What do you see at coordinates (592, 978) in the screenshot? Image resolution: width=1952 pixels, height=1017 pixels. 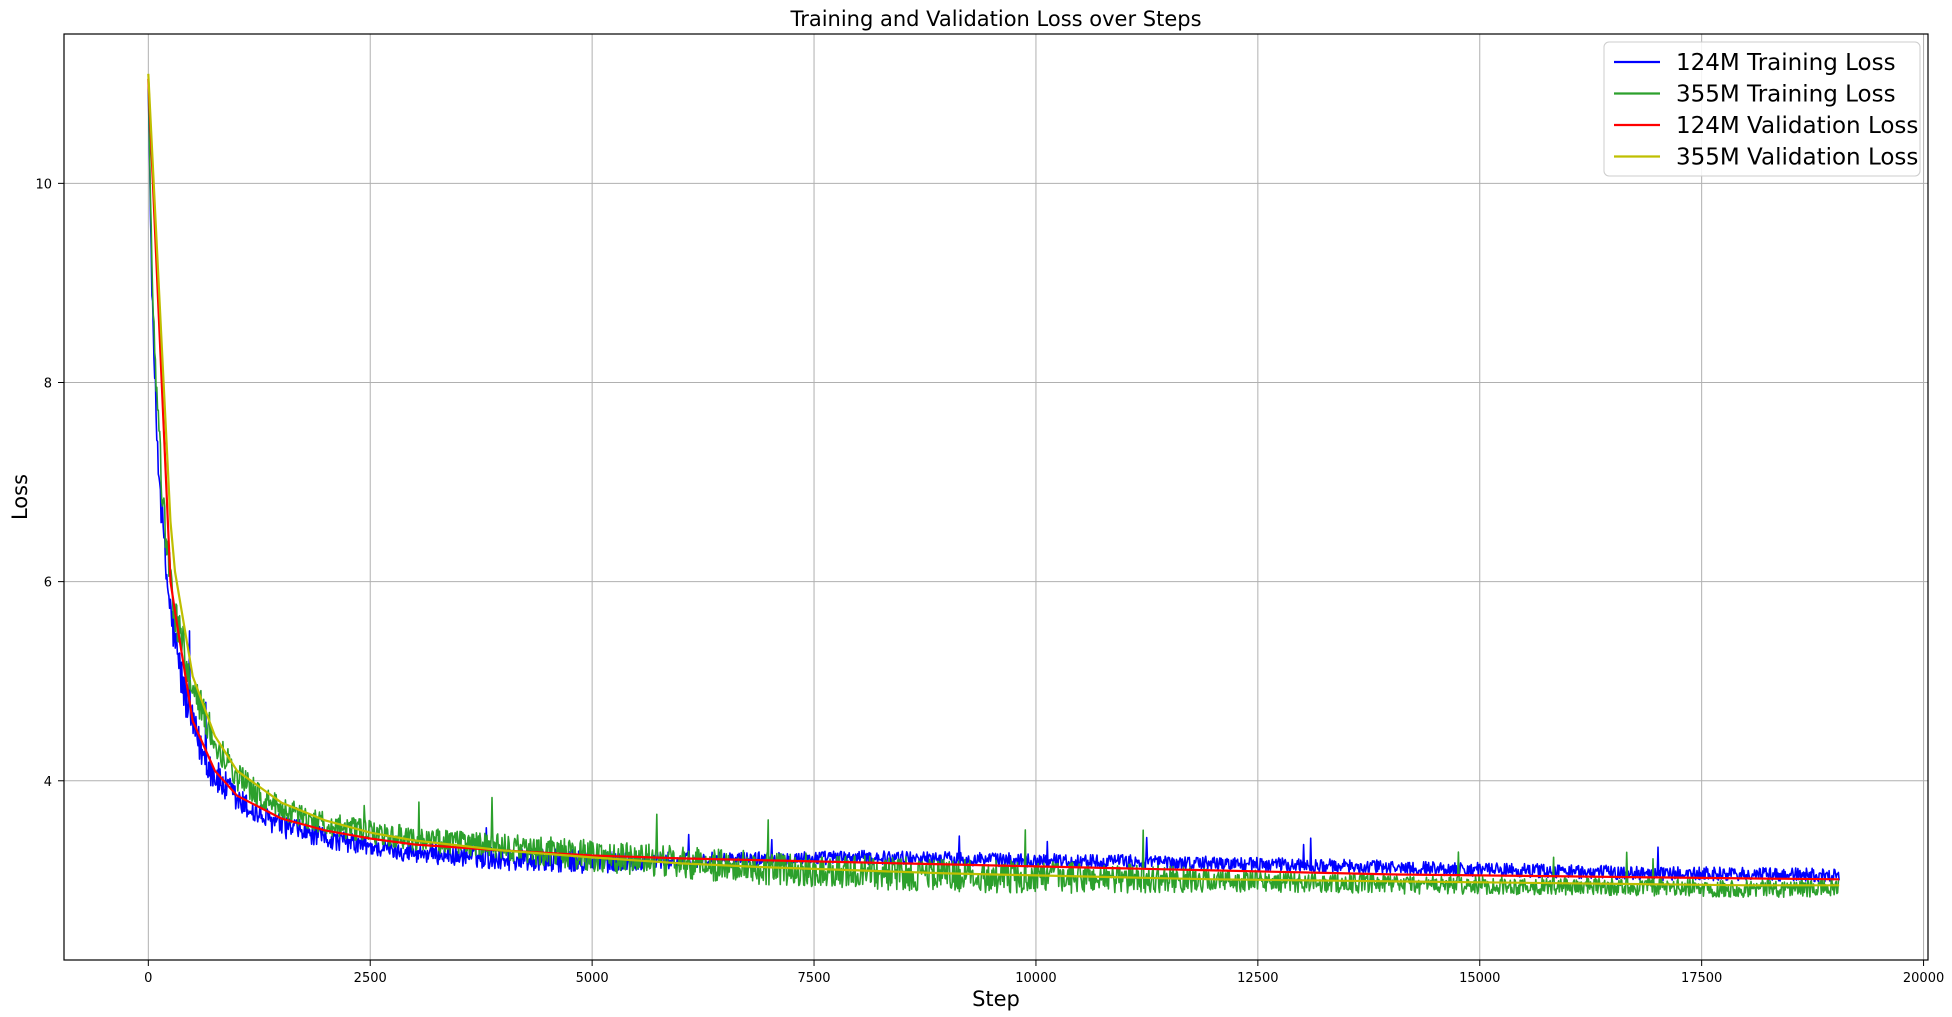 I see `x-tick-label: 5000` at bounding box center [592, 978].